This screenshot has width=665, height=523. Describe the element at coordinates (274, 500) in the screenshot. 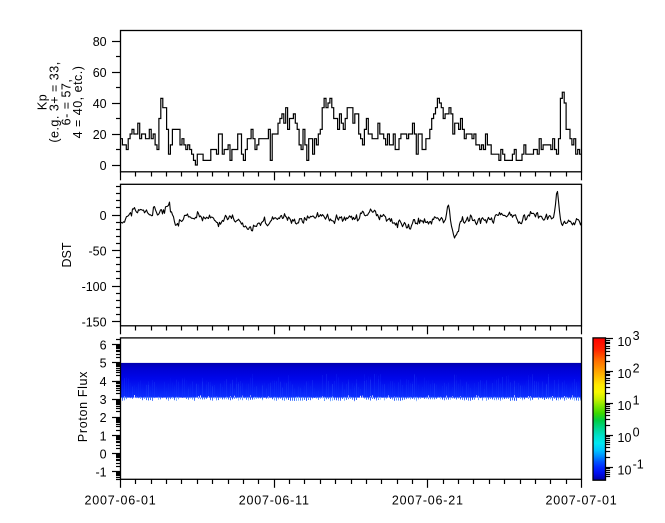

I see `svg-text: 2007-06-11` at that location.